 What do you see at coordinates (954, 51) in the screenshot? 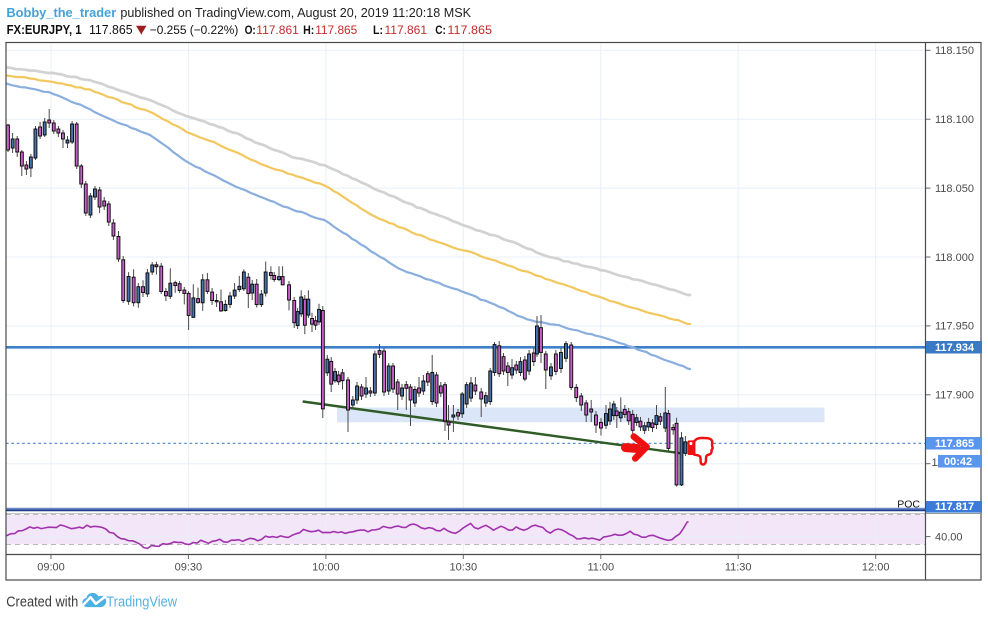
I see `svg-text: 118.150` at bounding box center [954, 51].